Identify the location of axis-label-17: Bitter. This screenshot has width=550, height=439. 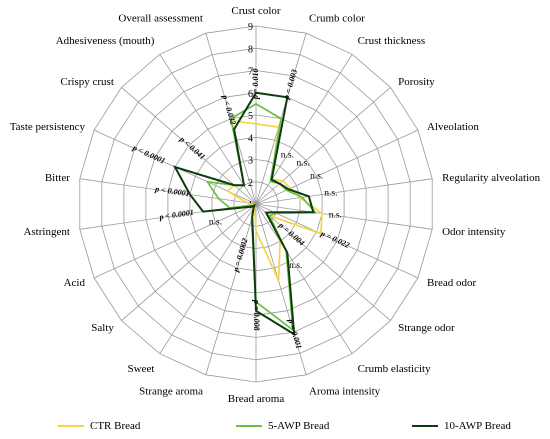
(57, 178).